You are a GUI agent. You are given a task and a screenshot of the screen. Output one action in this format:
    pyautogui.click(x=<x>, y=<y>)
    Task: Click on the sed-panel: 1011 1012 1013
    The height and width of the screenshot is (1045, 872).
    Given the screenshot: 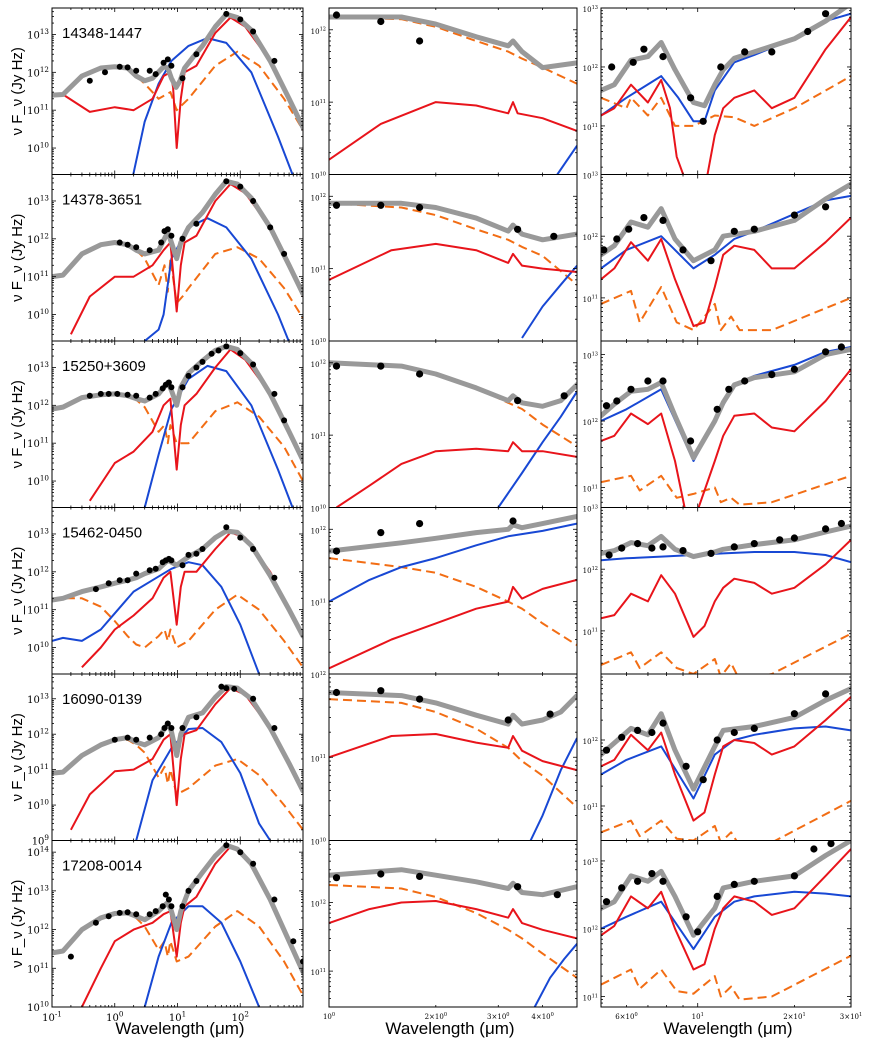 What is the action you would take?
    pyautogui.click(x=717, y=589)
    